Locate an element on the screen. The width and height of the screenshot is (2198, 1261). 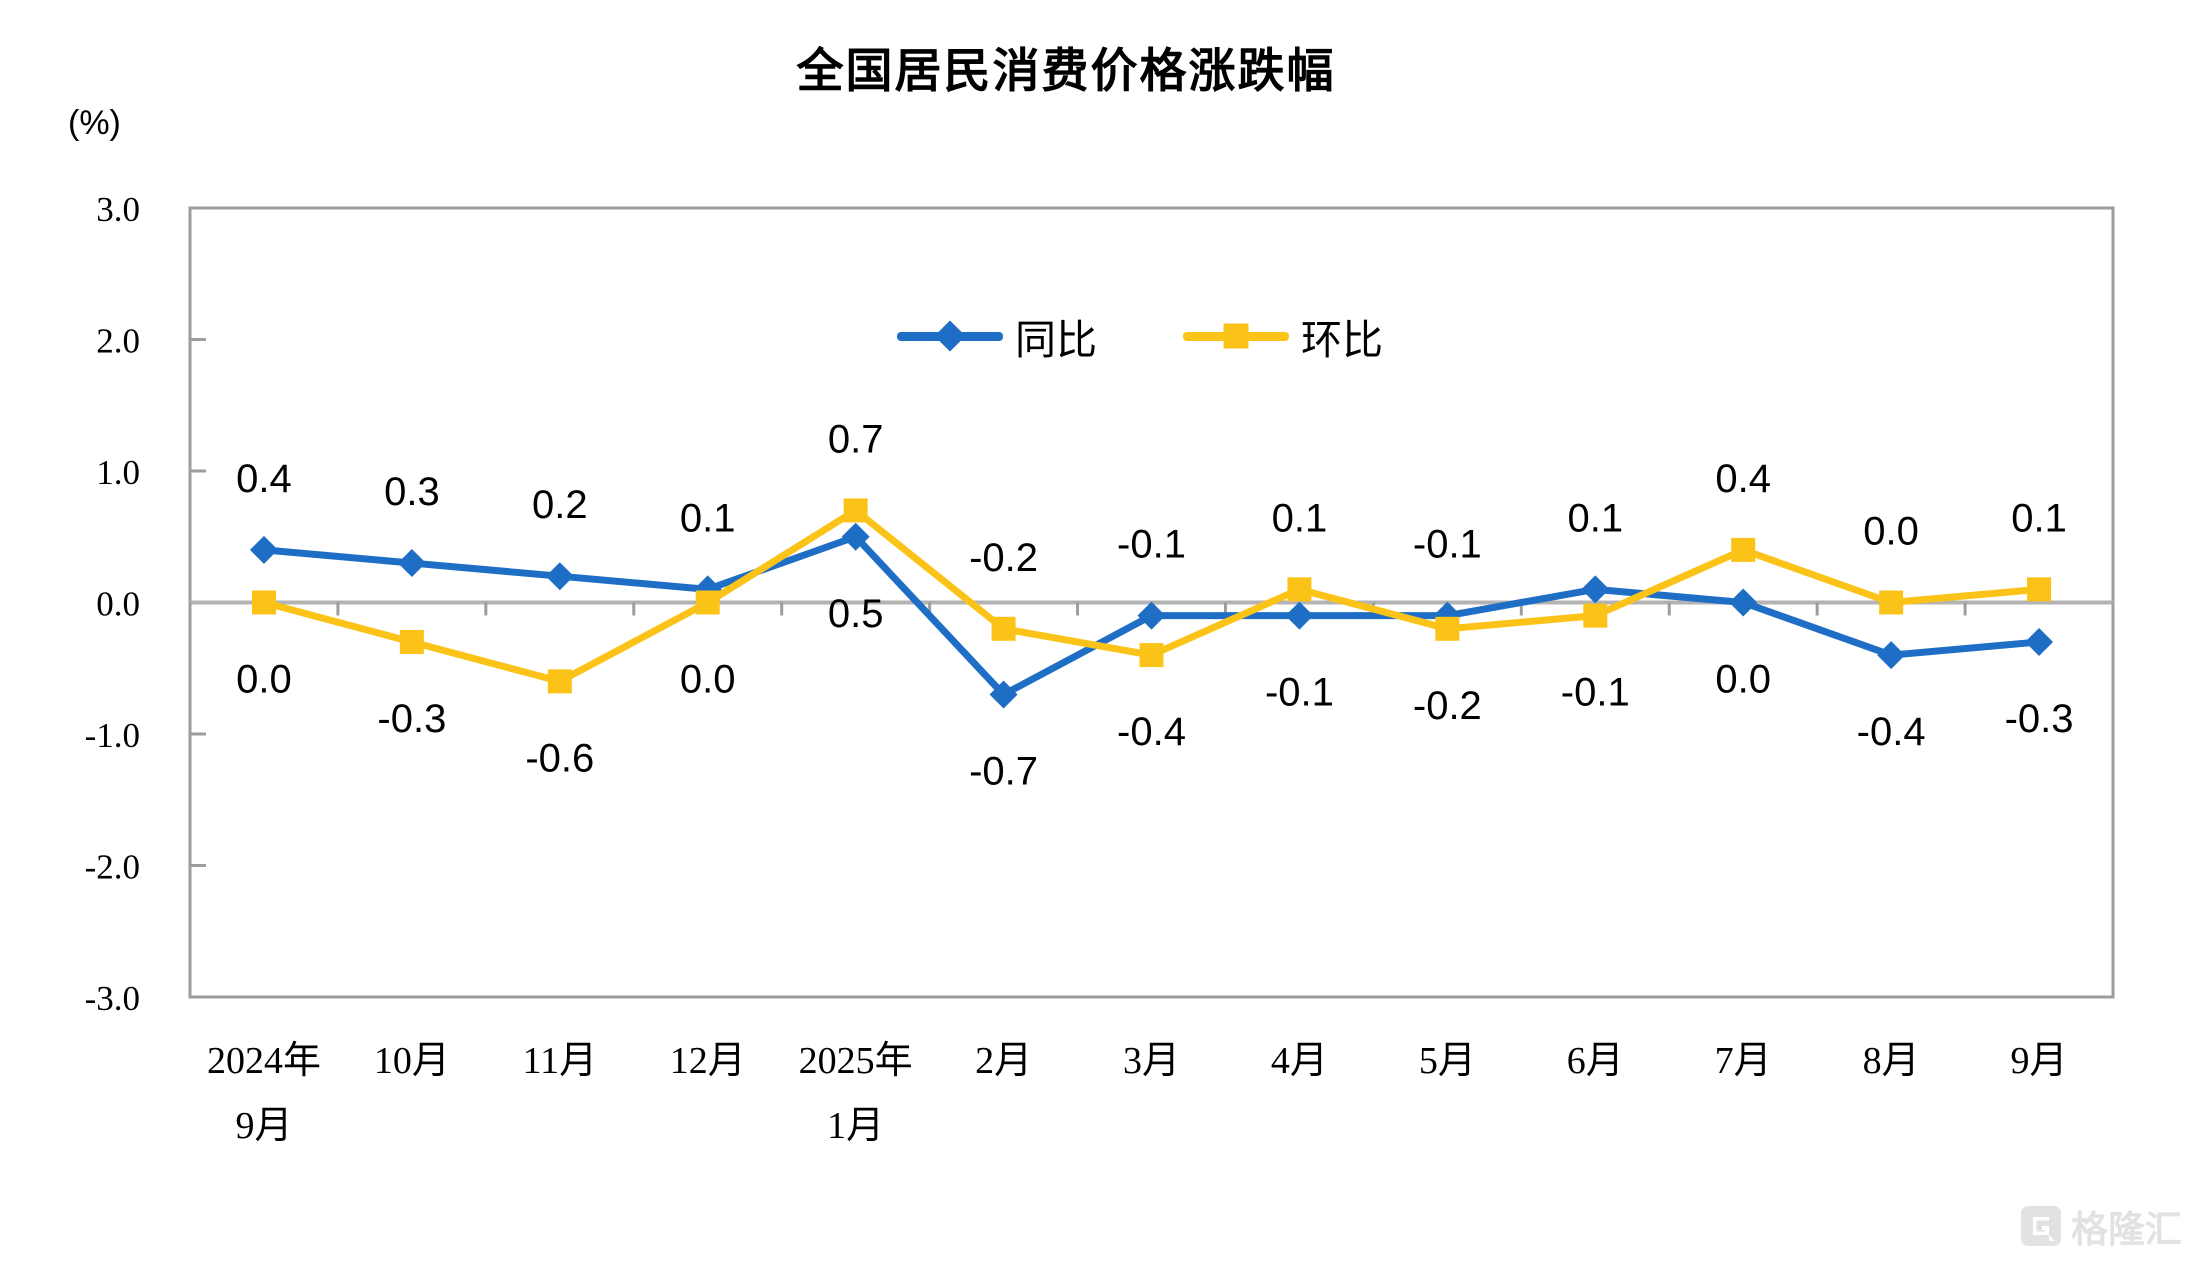
x-axis-label: 5月 is located at coordinates (1447, 1061).